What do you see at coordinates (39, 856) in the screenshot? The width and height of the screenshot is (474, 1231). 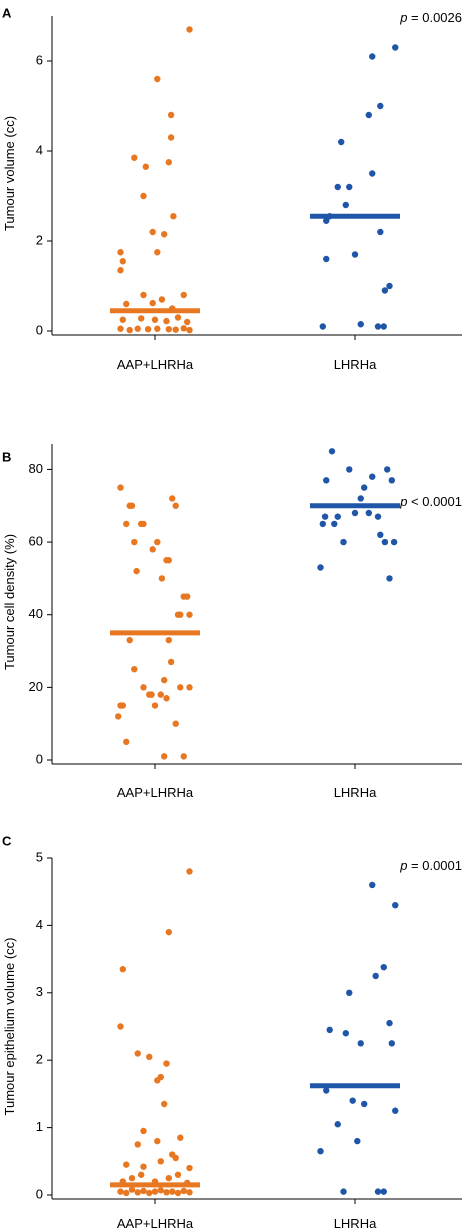 I see `y-tick-label: 5` at bounding box center [39, 856].